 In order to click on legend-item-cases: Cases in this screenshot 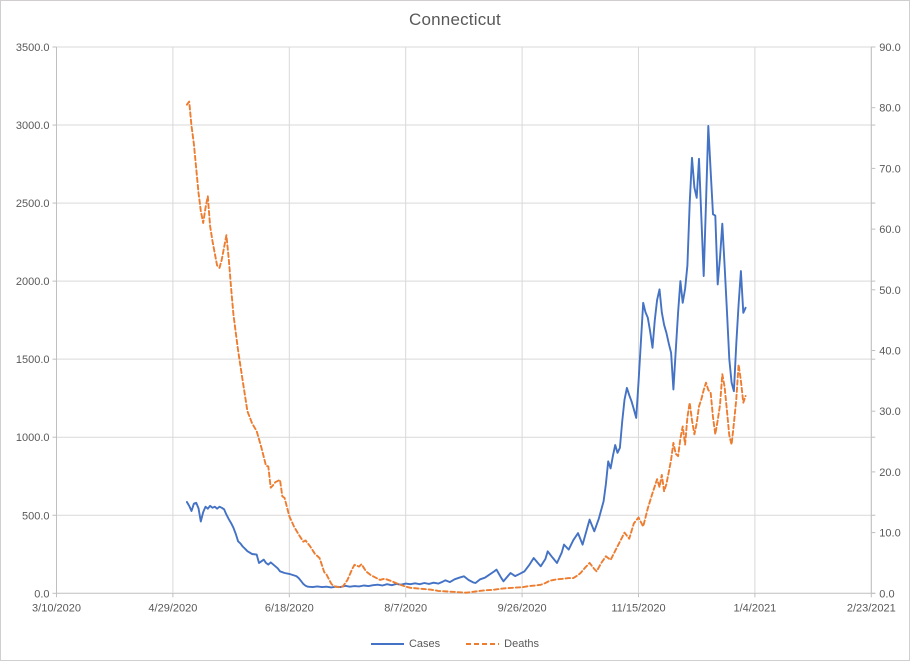, I will do `click(405, 644)`.